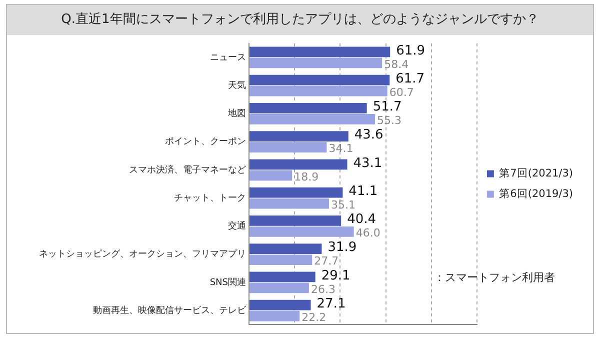 The height and width of the screenshot is (340, 600). I want to click on data-label: 60.7, so click(401, 92).